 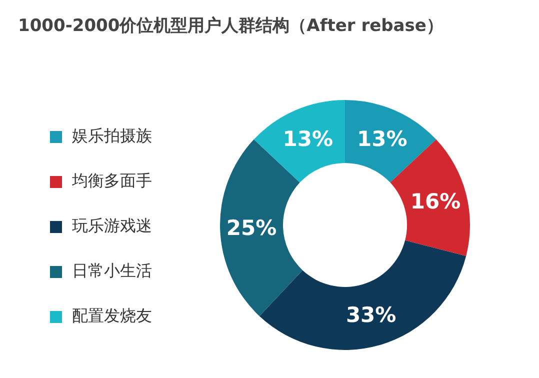 What do you see at coordinates (112, 136) in the screenshot?
I see `legend-label: 娱乐拍摄族` at bounding box center [112, 136].